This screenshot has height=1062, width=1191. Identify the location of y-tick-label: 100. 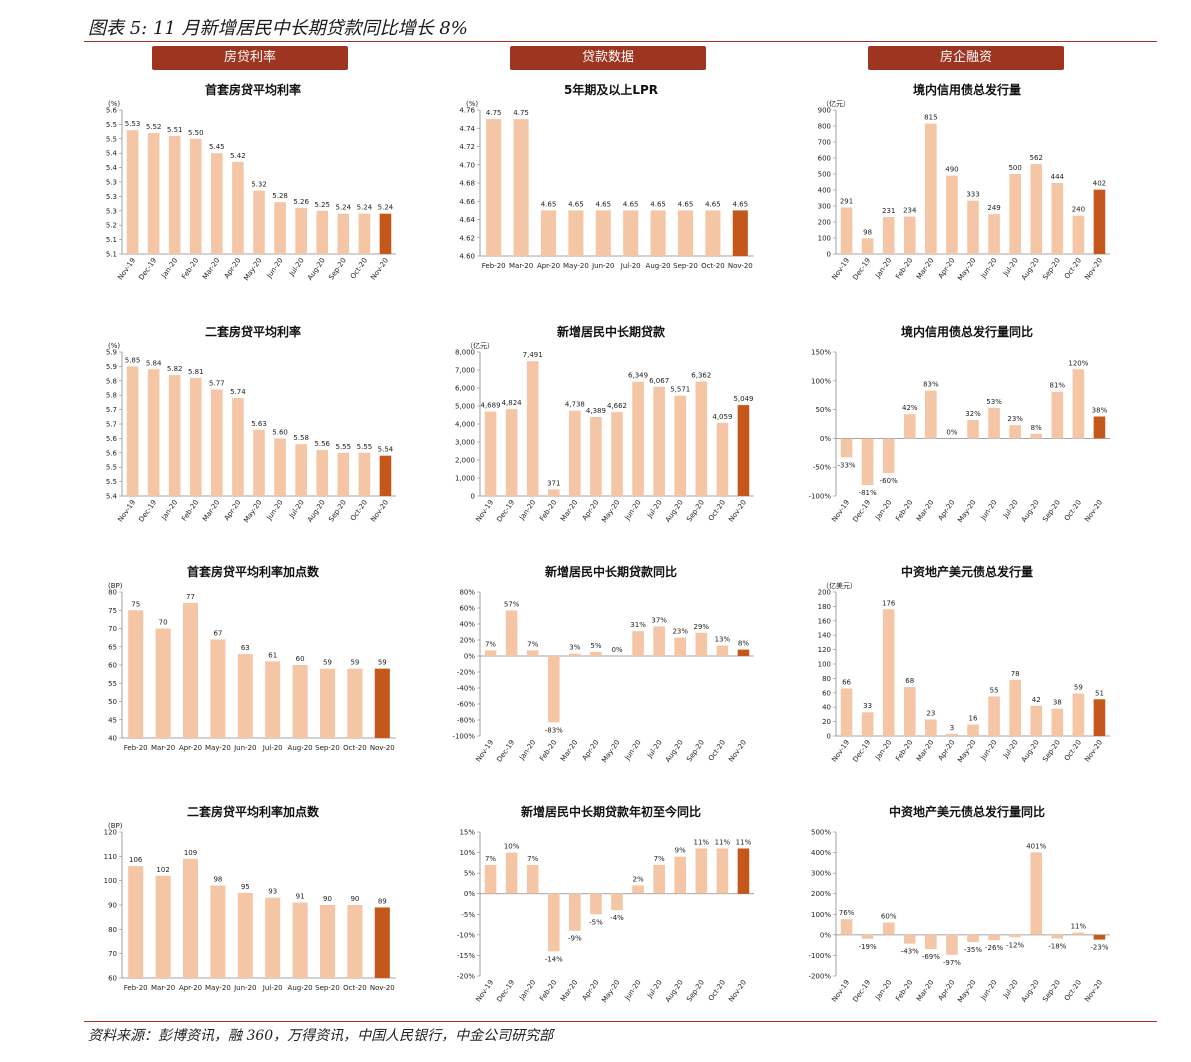
(824, 665).